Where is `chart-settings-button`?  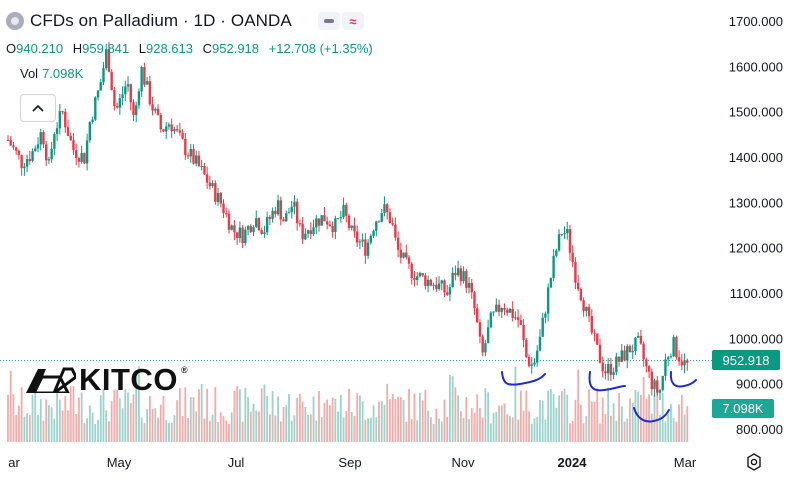 chart-settings-button is located at coordinates (754, 462).